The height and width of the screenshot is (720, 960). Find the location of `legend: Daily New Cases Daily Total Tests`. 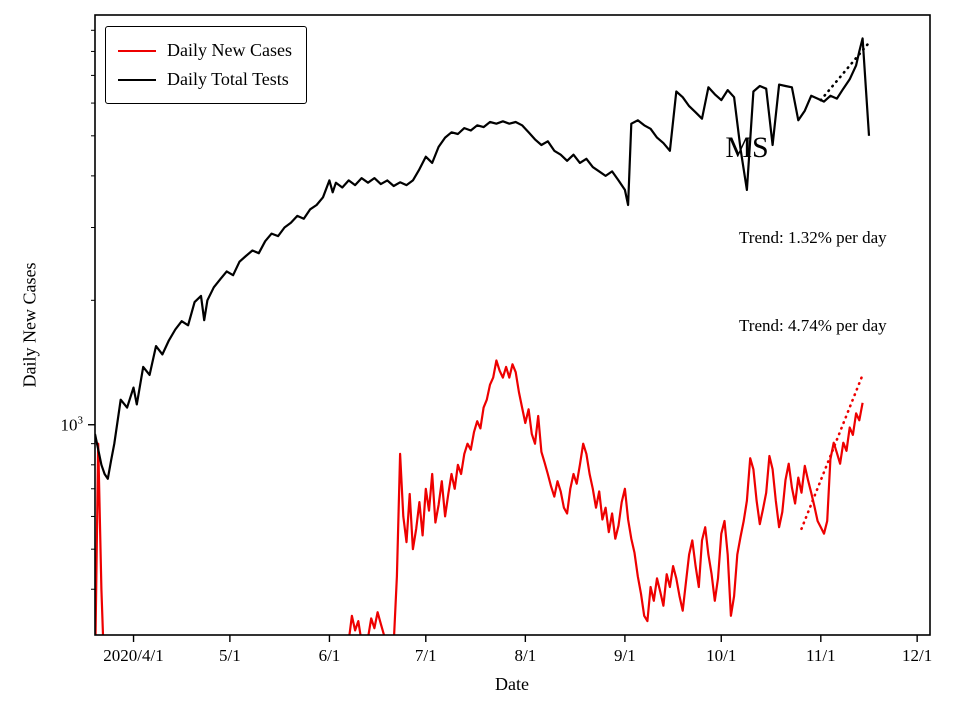

legend: Daily New Cases Daily Total Tests is located at coordinates (206, 65).